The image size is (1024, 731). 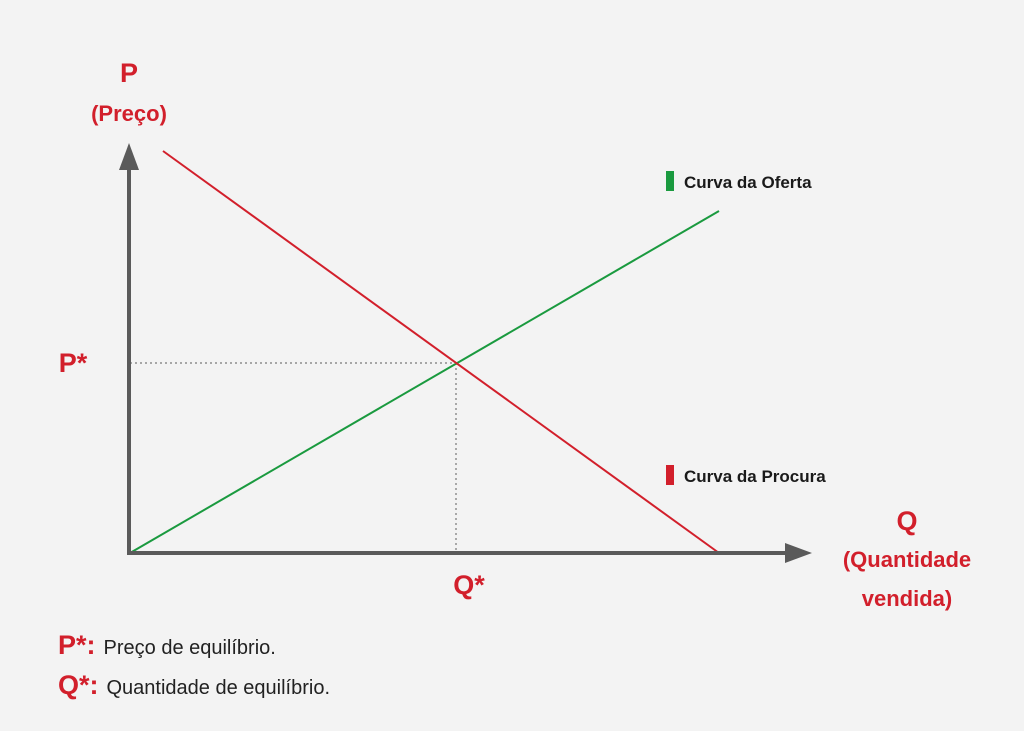 I want to click on arrow-right-icon, so click(x=798, y=553).